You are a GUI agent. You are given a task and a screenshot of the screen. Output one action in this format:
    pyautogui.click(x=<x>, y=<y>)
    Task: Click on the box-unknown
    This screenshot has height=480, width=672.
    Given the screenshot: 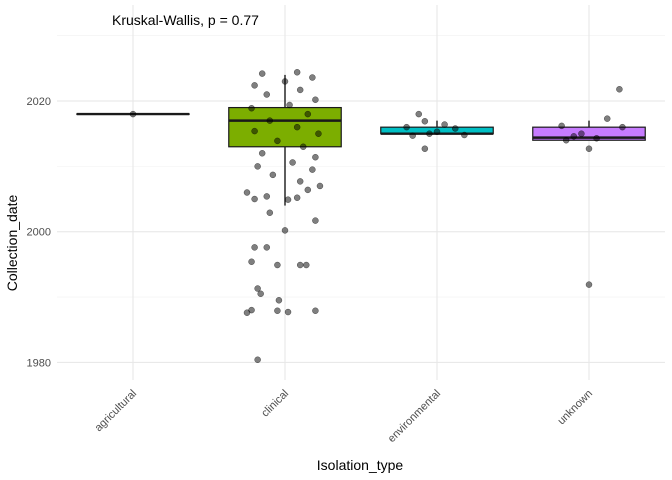 What is the action you would take?
    pyautogui.click(x=589, y=130)
    